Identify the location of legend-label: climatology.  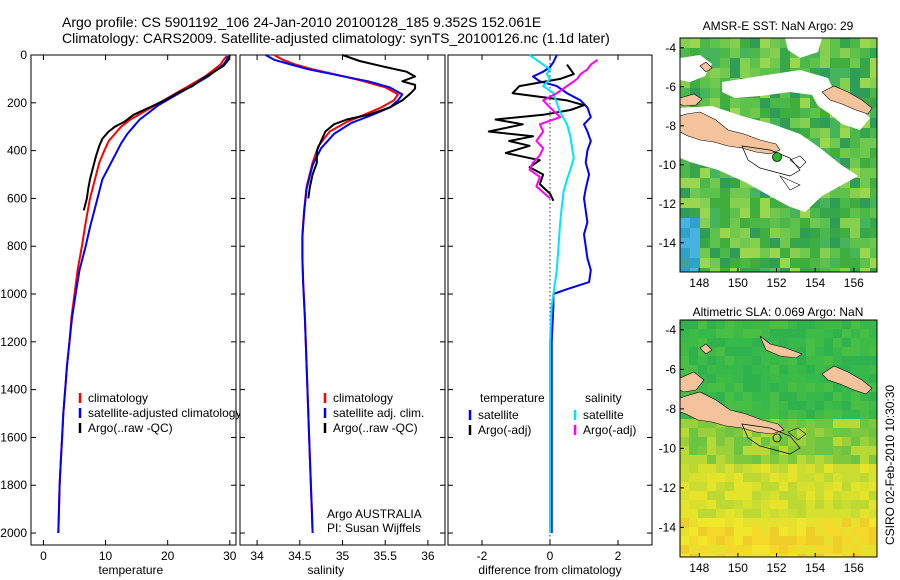
(118, 398).